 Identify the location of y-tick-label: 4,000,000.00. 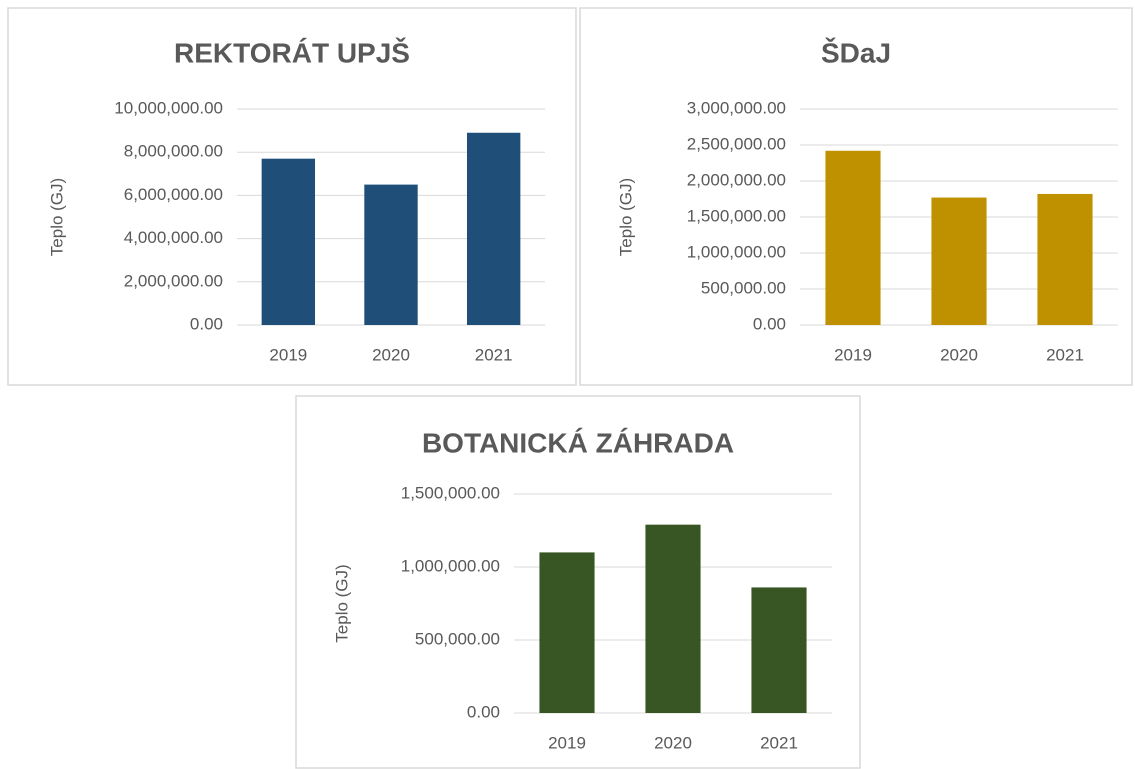
(173, 237).